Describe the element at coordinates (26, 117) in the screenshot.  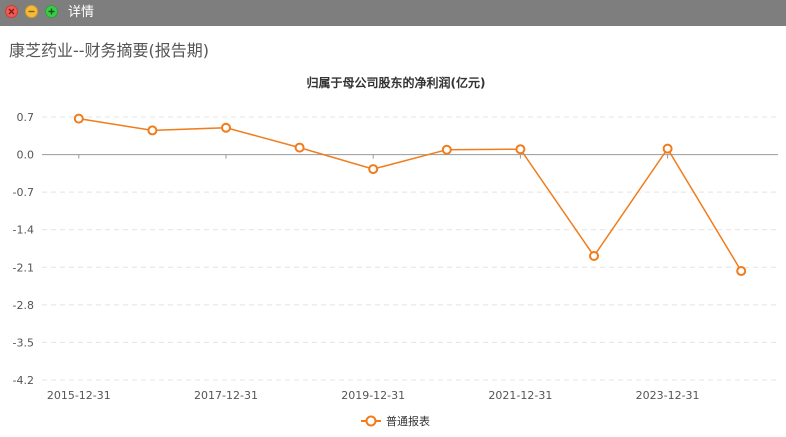
I see `y-tick-label: 0.7` at that location.